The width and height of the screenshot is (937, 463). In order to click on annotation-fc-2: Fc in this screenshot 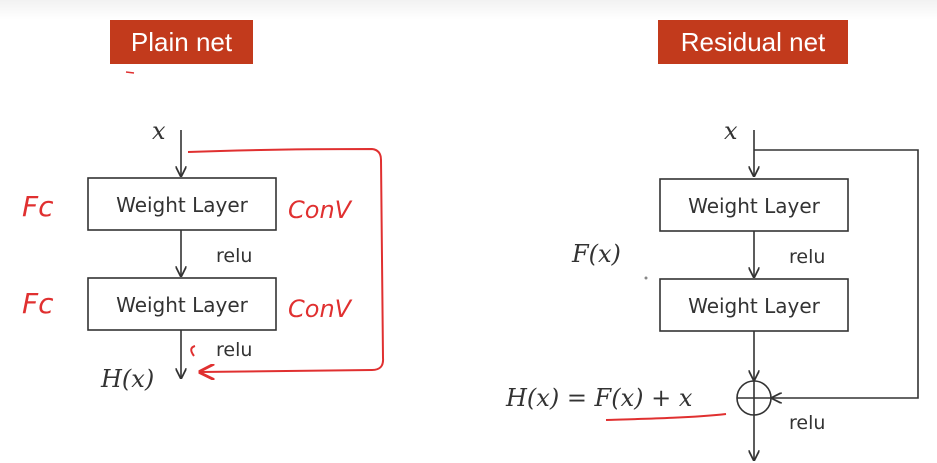, I will do `click(38, 303)`.